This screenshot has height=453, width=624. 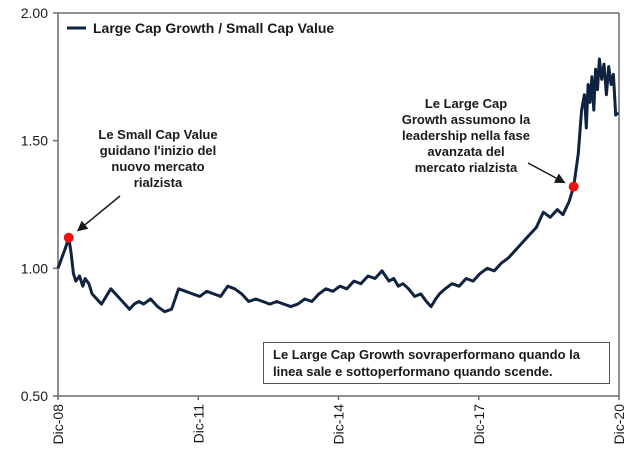 What do you see at coordinates (479, 424) in the screenshot?
I see `x-tick-label: Dic-17` at bounding box center [479, 424].